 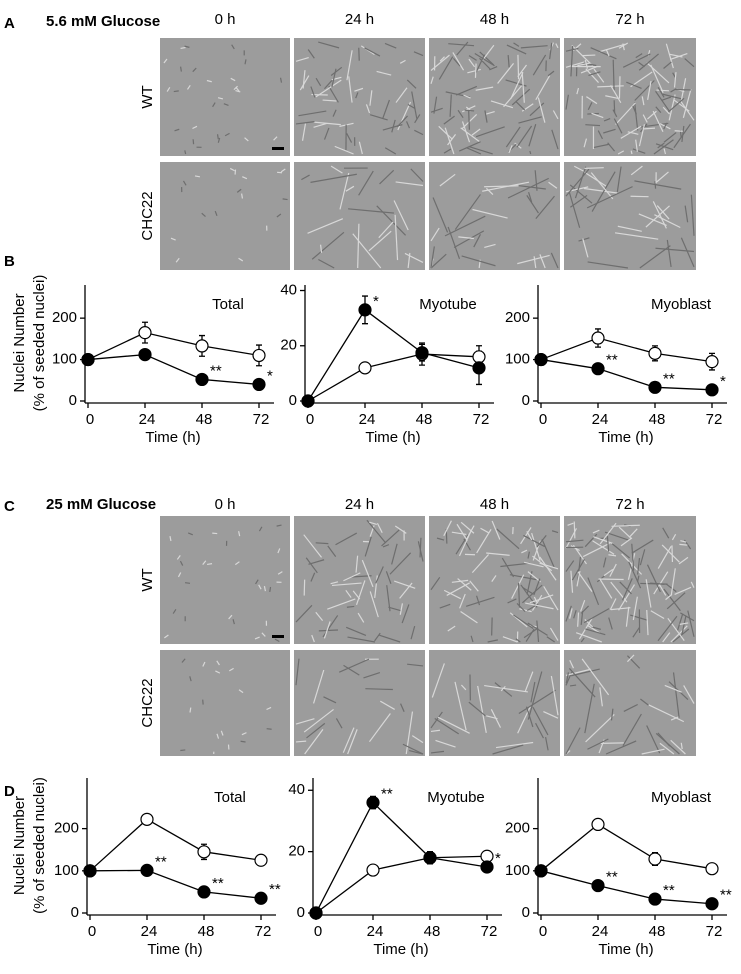 What do you see at coordinates (147, 215) in the screenshot?
I see `row-label: CHC22` at bounding box center [147, 215].